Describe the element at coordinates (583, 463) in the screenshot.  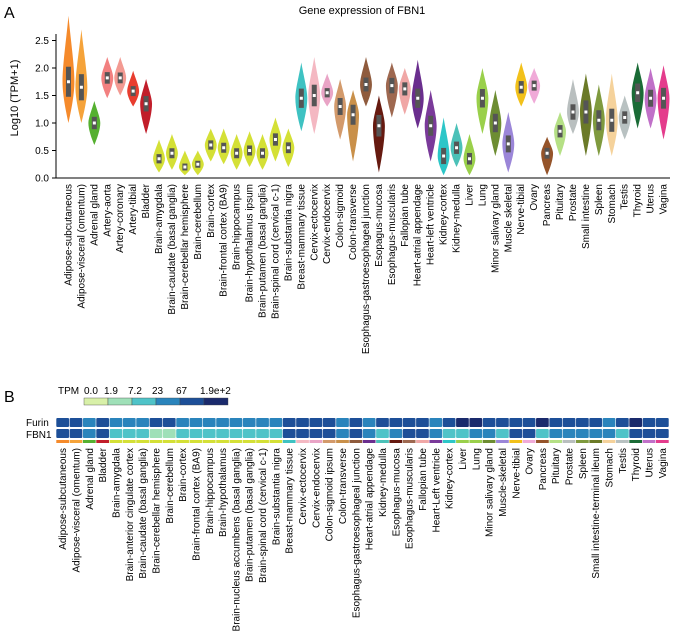
I see `heatmap-x-label: Spleen` at that location.